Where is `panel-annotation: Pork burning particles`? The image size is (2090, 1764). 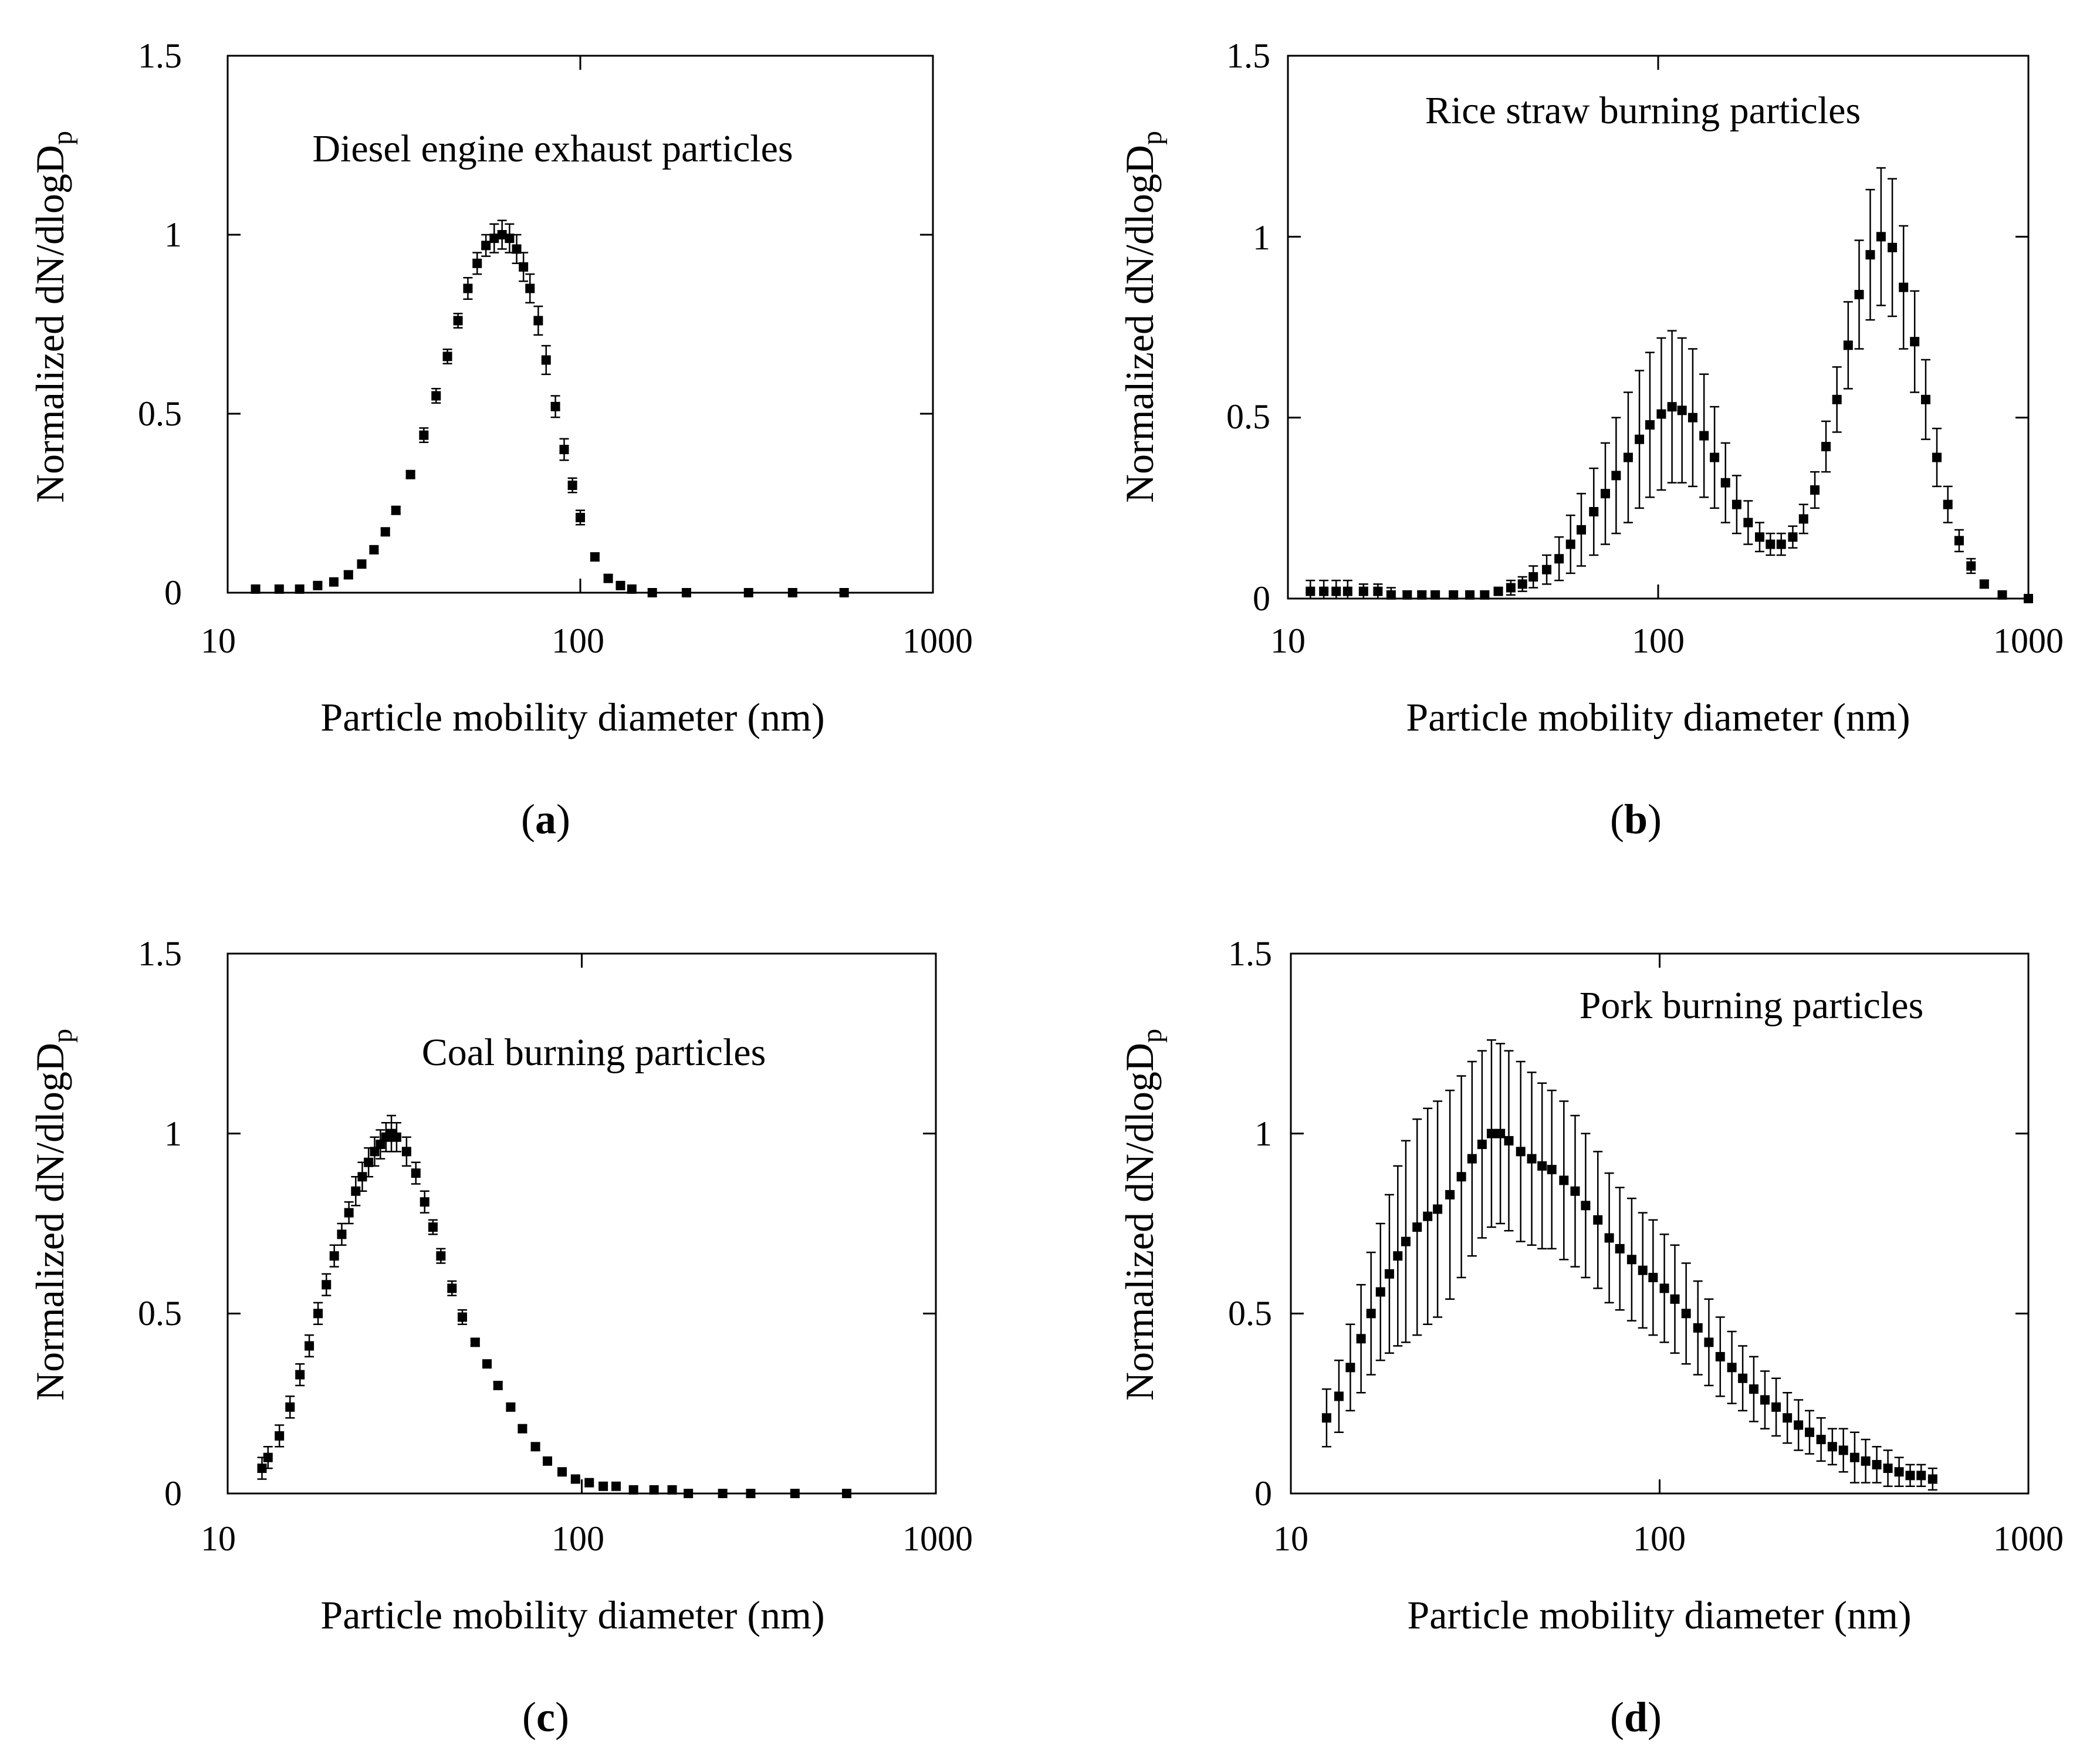 panel-annotation: Pork burning particles is located at coordinates (1752, 1005).